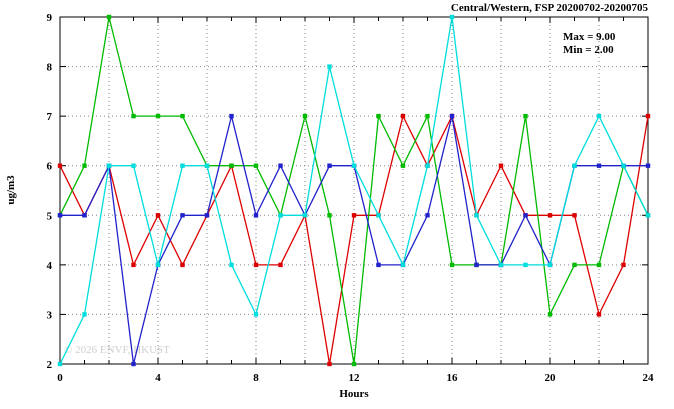 This screenshot has width=674, height=409. Describe the element at coordinates (50, 18) in the screenshot. I see `y-tick-label: 9` at that location.